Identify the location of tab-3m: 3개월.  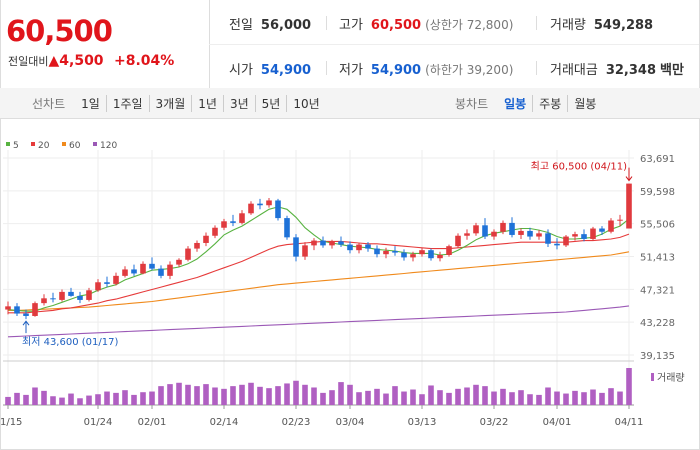
(170, 103).